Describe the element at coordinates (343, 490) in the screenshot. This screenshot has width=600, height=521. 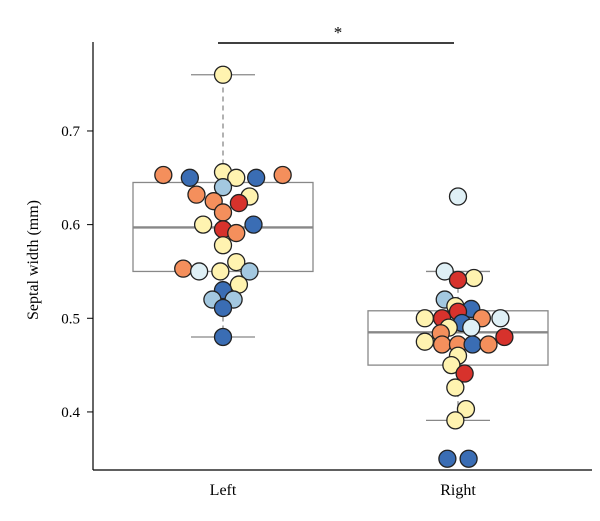
I see `x-category-labels: Left Right` at that location.